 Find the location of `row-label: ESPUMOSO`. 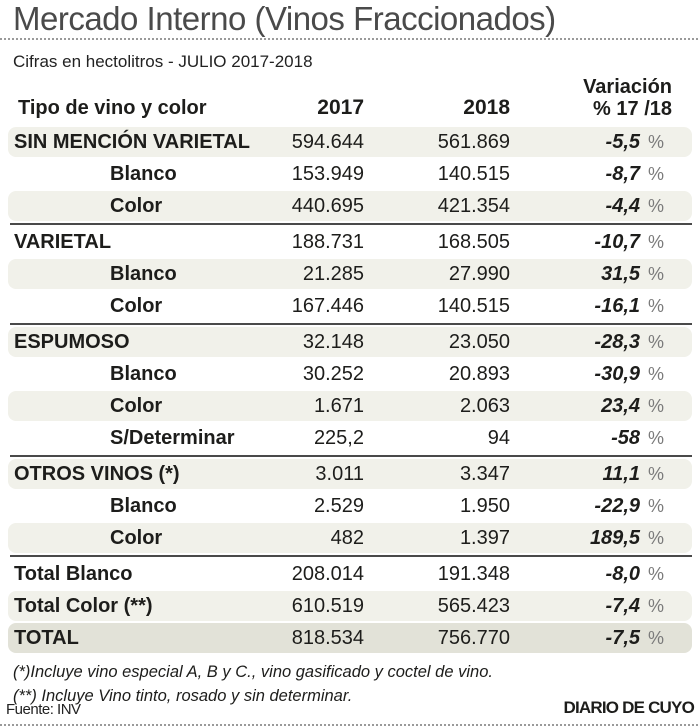

row-label: ESPUMOSO is located at coordinates (72, 342).